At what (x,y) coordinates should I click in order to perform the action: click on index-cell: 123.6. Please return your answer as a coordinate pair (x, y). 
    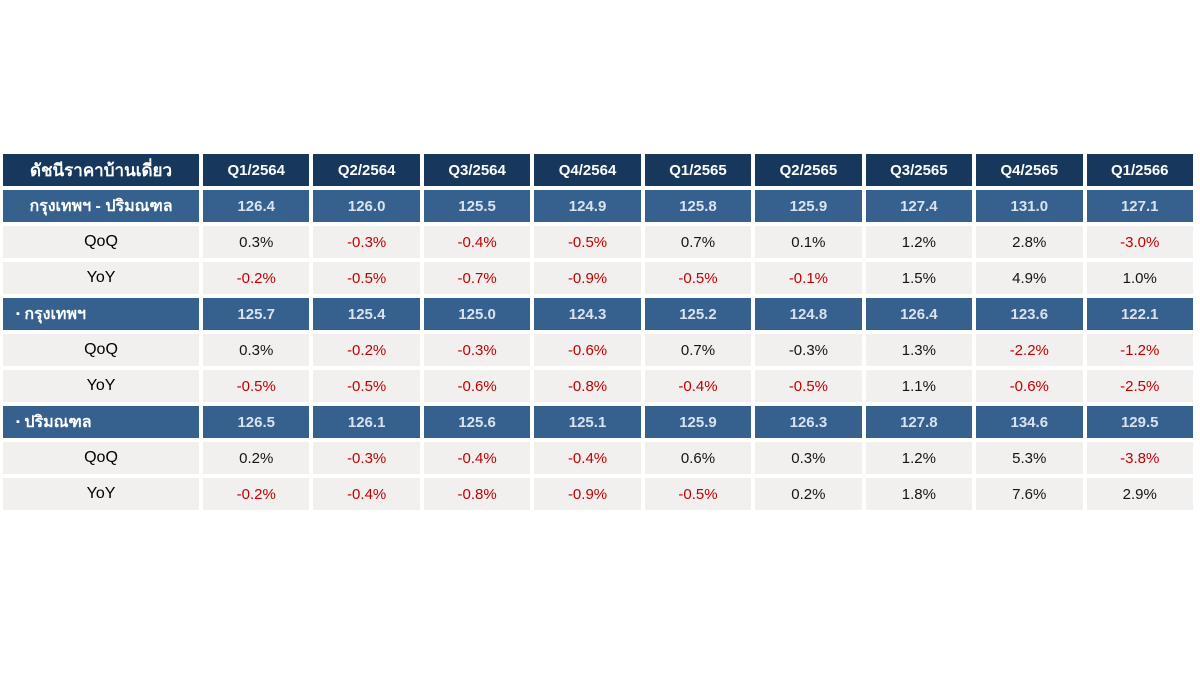
    Looking at the image, I should click on (1031, 316).